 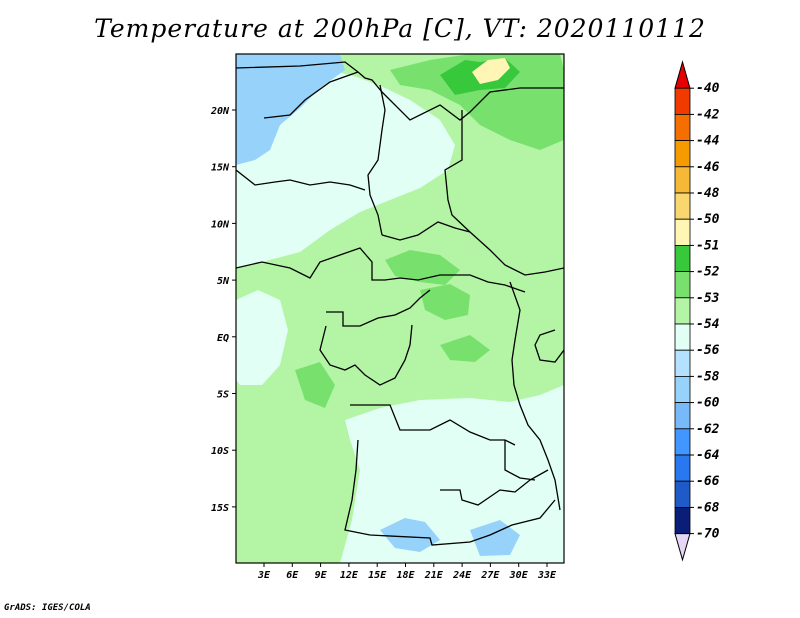 What do you see at coordinates (47, 608) in the screenshot?
I see `grads-credit: GrADS: IGES/COLA` at bounding box center [47, 608].